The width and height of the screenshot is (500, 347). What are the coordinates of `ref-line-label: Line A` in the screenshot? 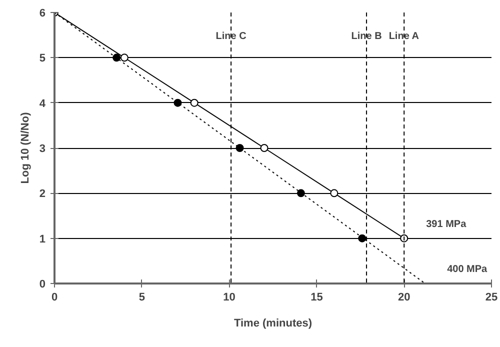 It's located at (404, 36).